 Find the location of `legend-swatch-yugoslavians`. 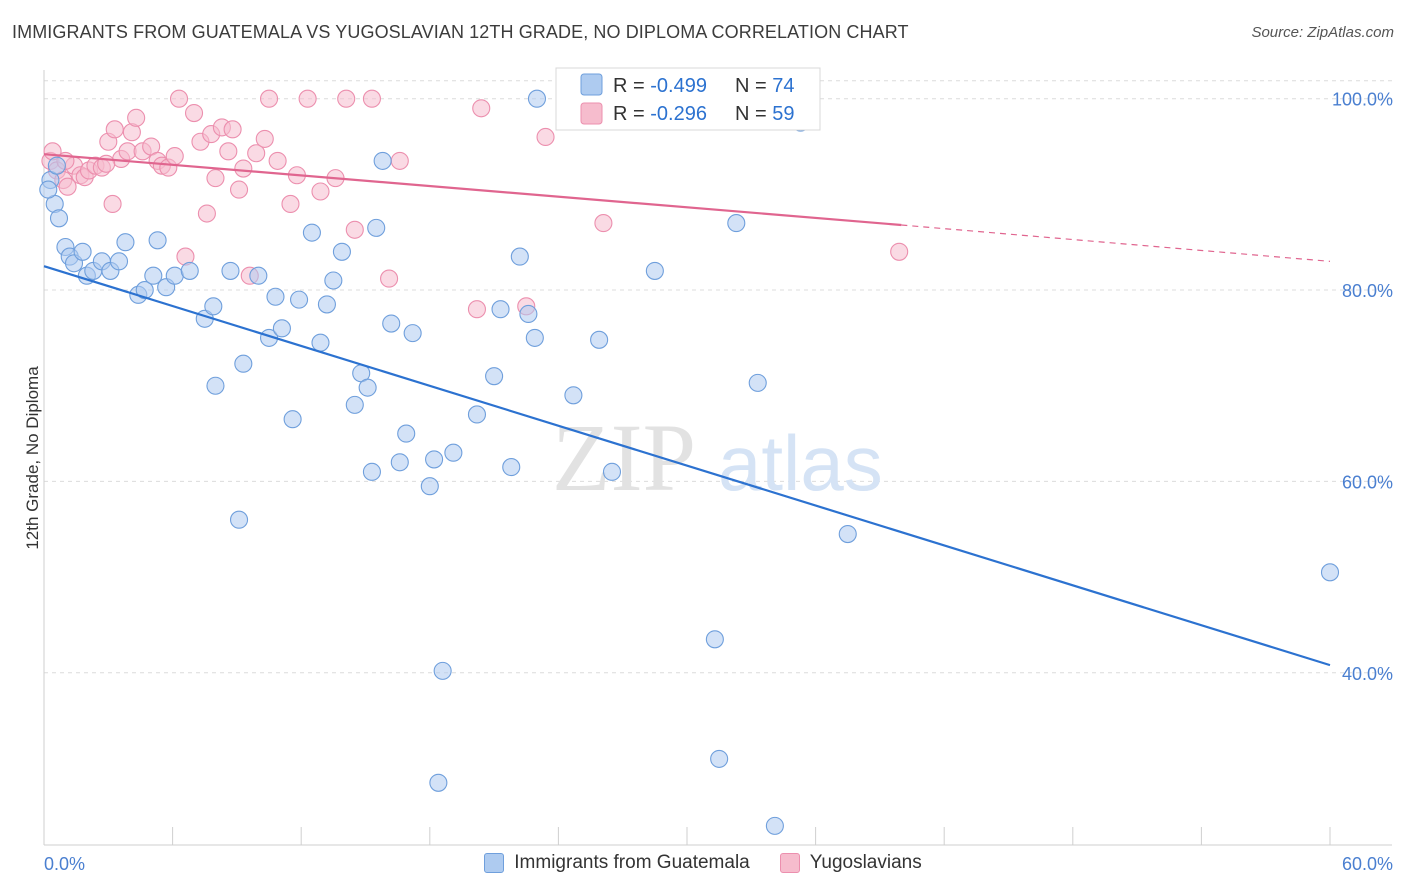

legend-swatch-yugoslavians is located at coordinates (789, 863).